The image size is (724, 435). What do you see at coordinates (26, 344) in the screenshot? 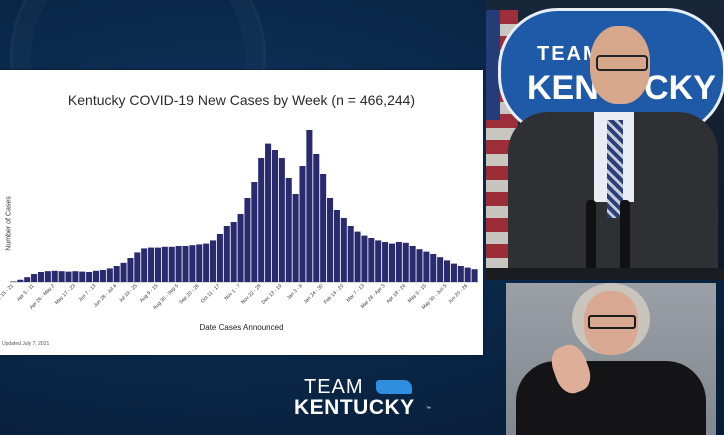
I see `updated-note: Updated July 7, 2021` at bounding box center [26, 344].